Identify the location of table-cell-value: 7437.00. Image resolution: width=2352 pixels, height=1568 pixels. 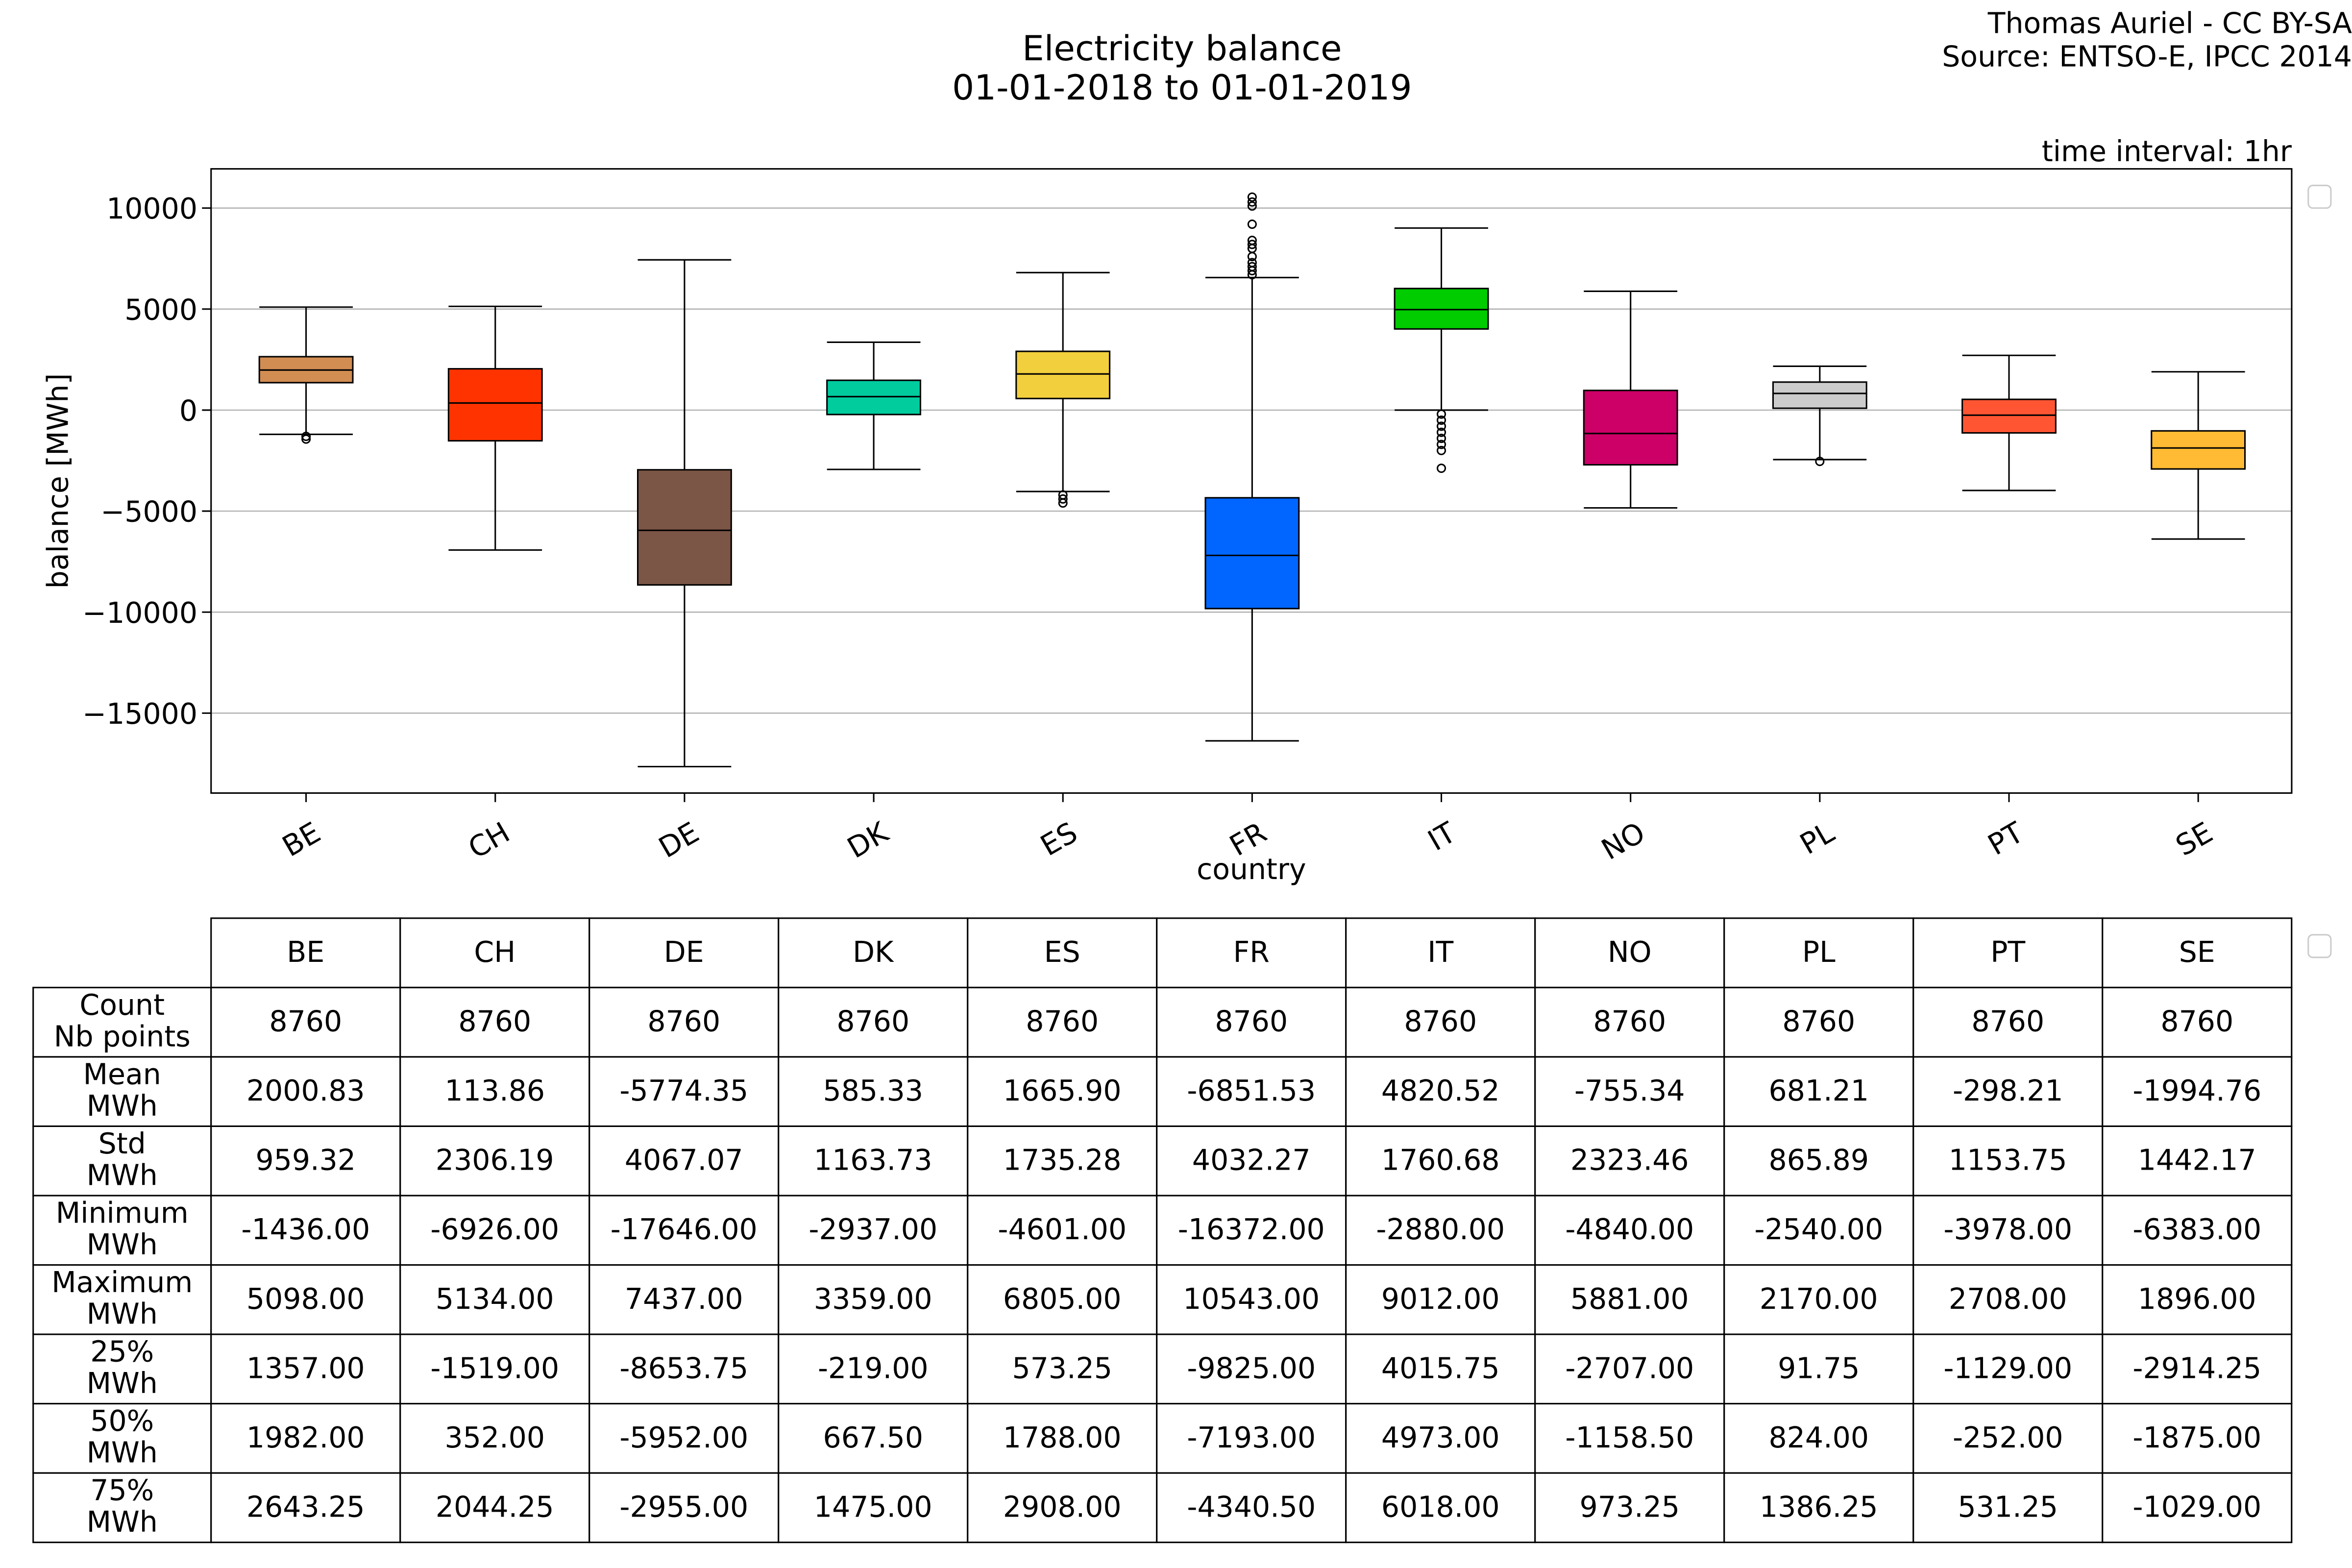
(684, 1299).